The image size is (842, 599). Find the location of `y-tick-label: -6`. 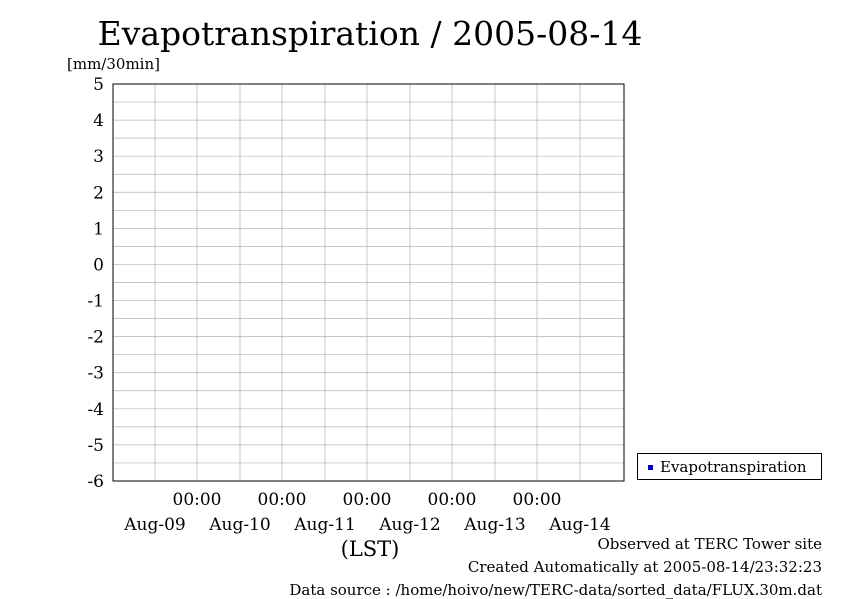

y-tick-label: -6 is located at coordinates (95, 482).